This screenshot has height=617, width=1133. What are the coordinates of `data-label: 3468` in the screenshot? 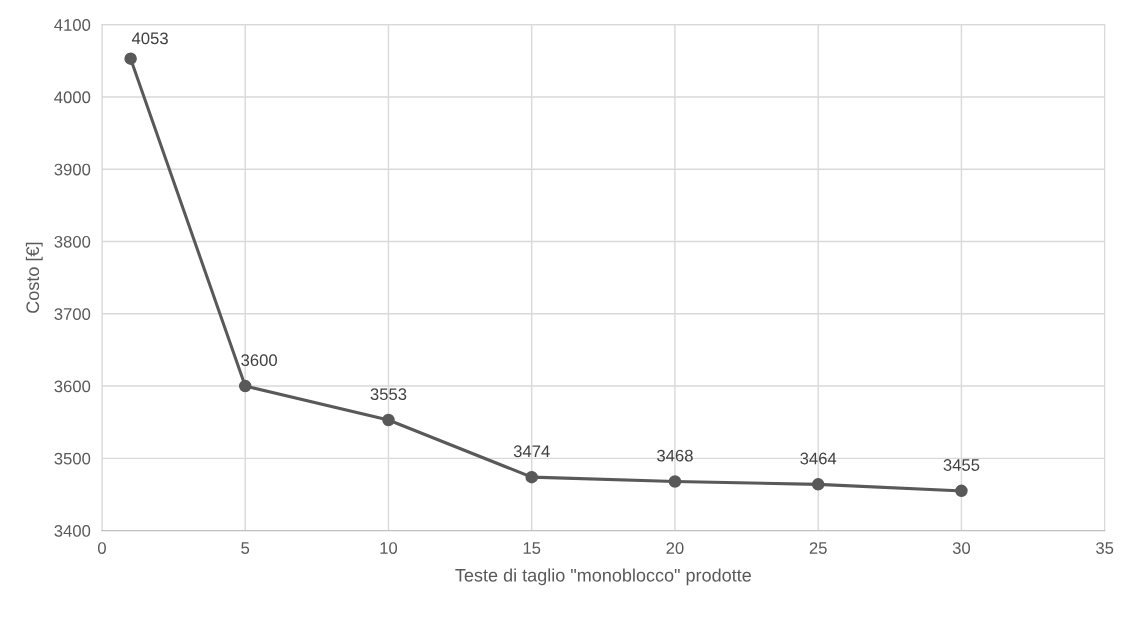 It's located at (675, 455).